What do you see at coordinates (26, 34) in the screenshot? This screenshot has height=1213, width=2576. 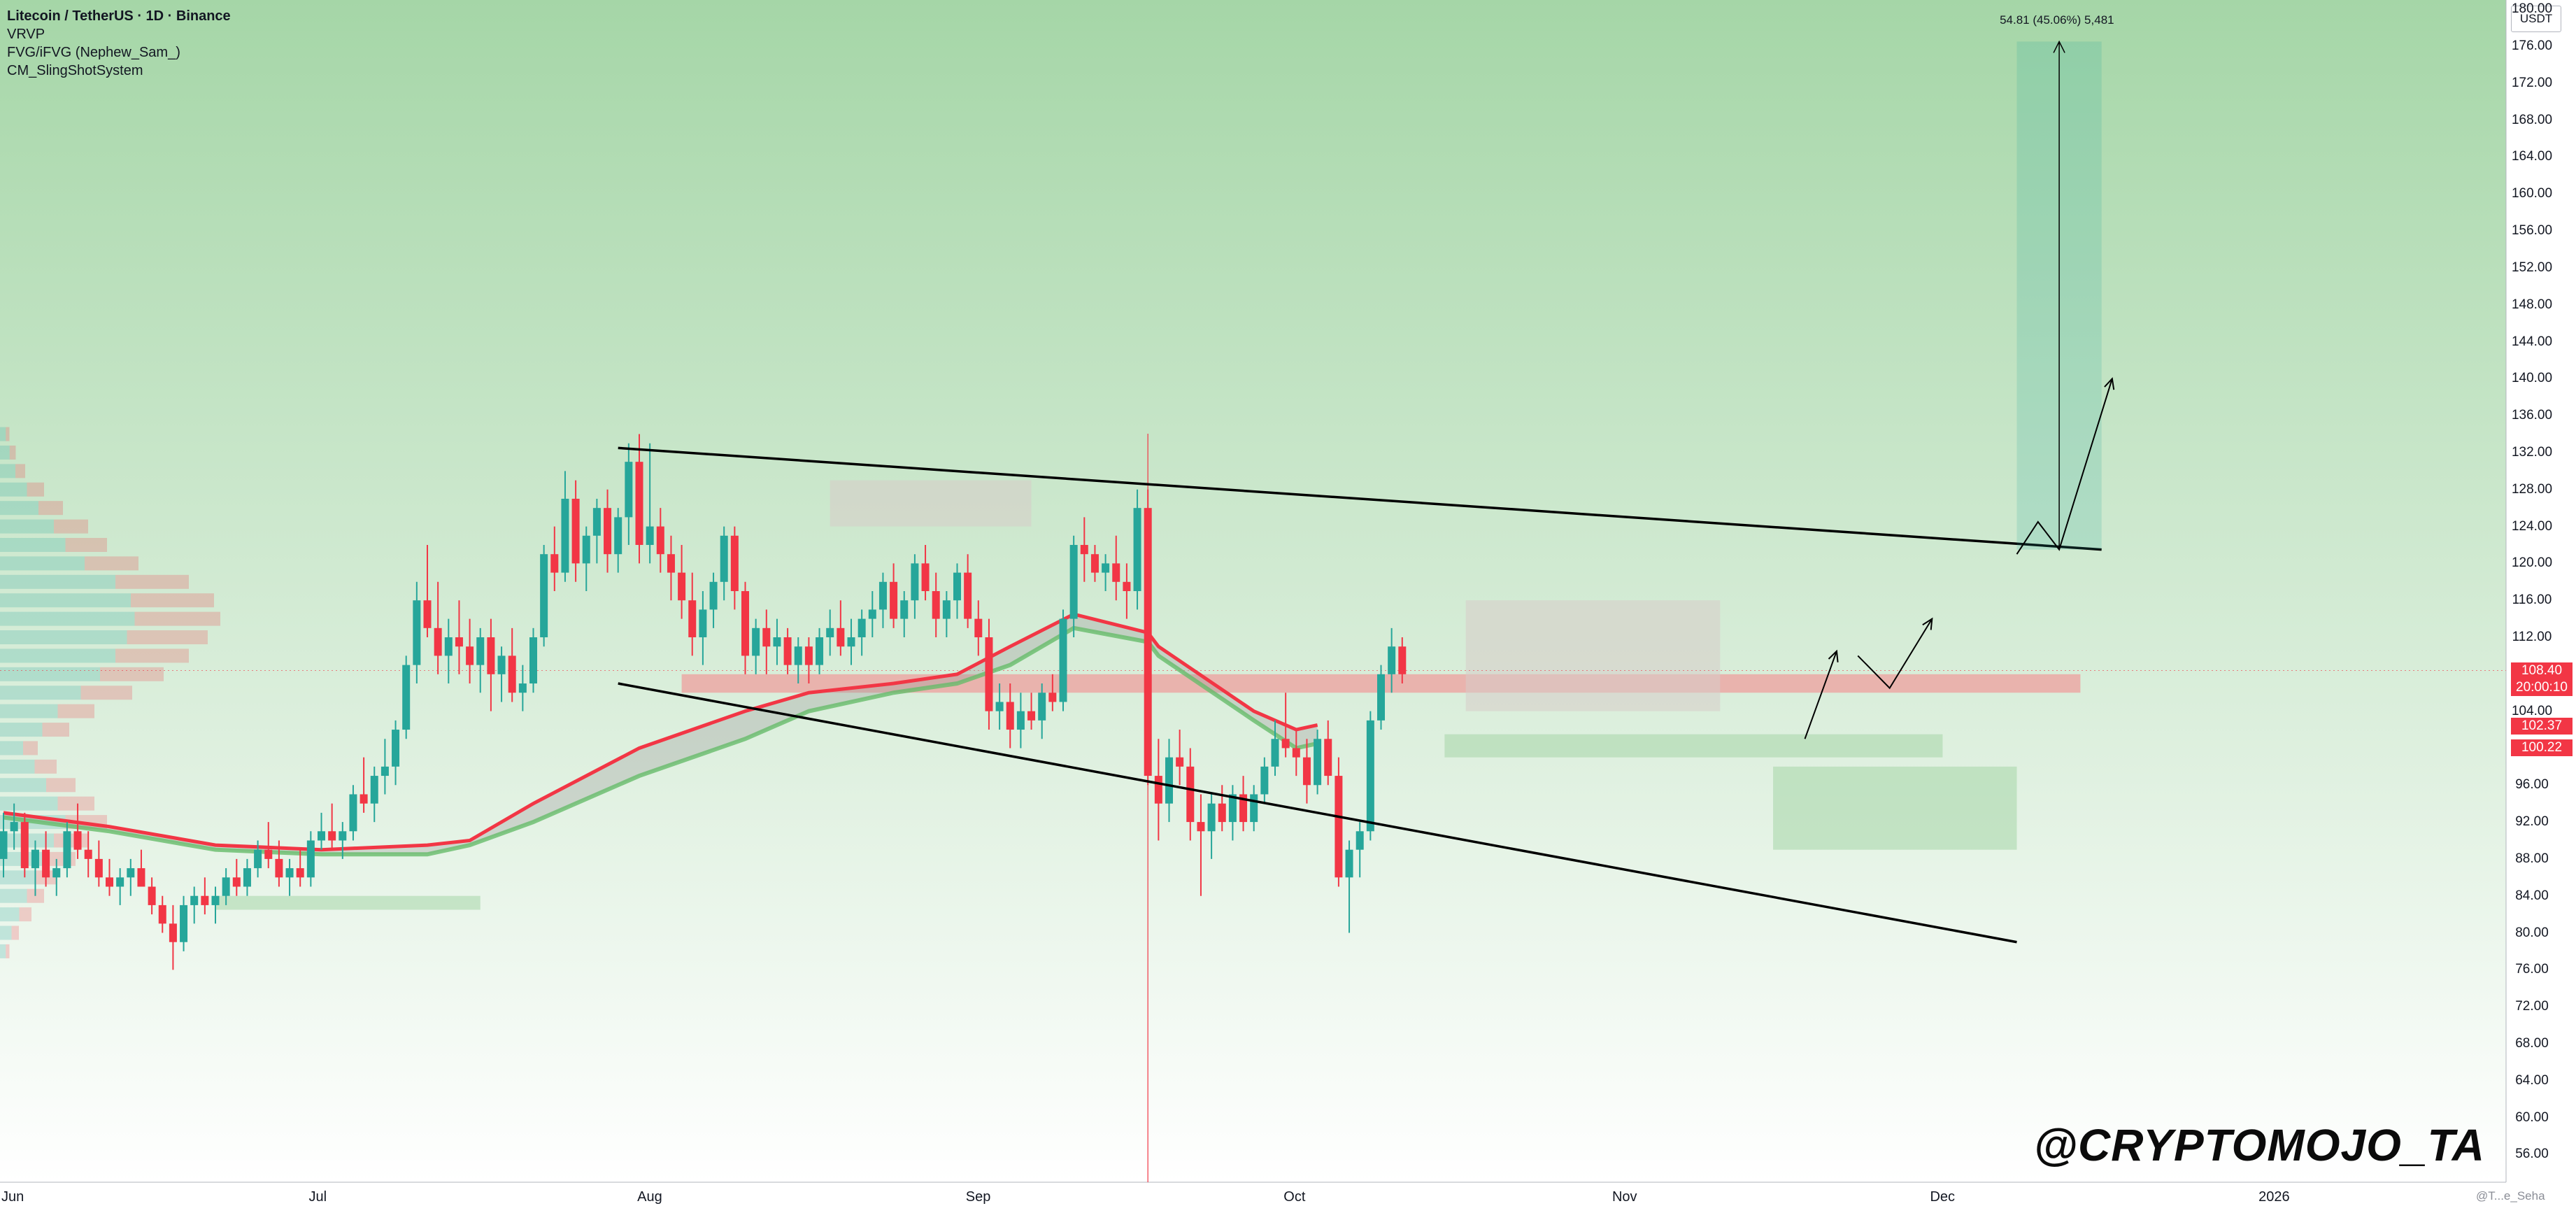 I see `legend-indicator-vrvp: VRVP` at bounding box center [26, 34].